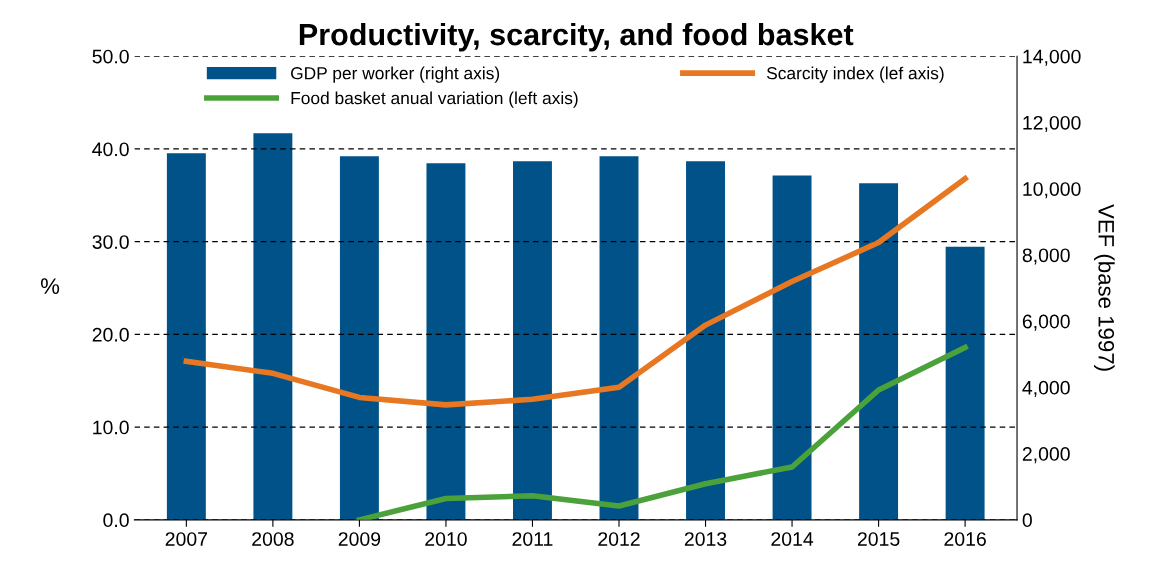 This screenshot has height=562, width=1169. I want to click on y2-tick-label: 10,000, so click(1052, 190).